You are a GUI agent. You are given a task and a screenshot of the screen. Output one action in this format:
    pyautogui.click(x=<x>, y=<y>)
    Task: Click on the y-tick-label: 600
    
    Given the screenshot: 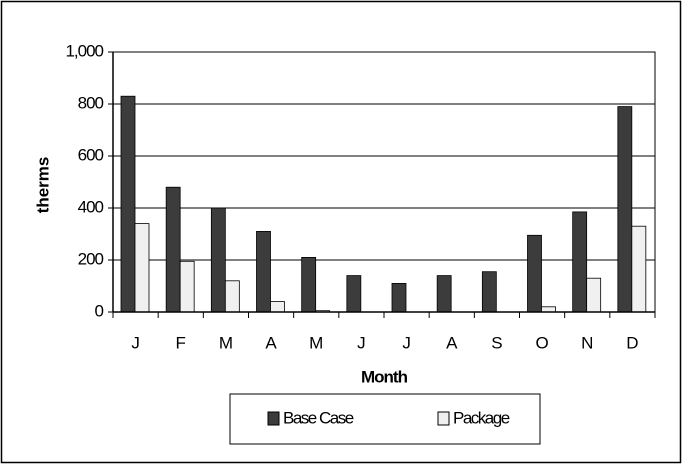 What is the action you would take?
    pyautogui.click(x=91, y=154)
    